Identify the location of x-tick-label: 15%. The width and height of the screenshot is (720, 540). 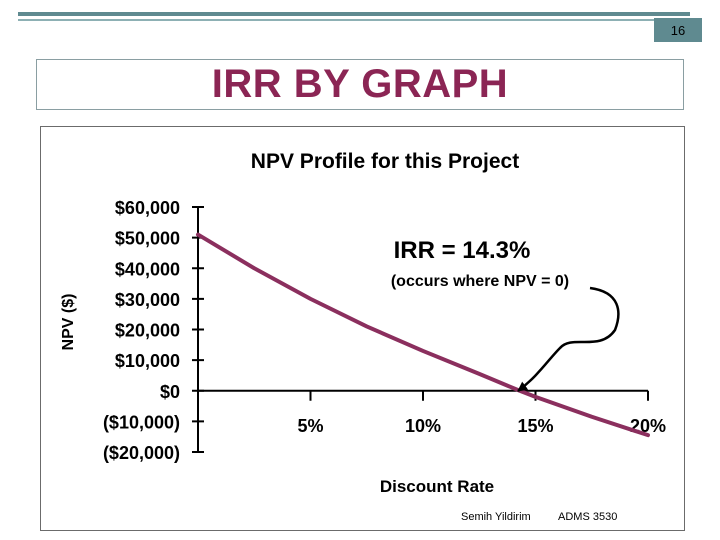
(535, 426).